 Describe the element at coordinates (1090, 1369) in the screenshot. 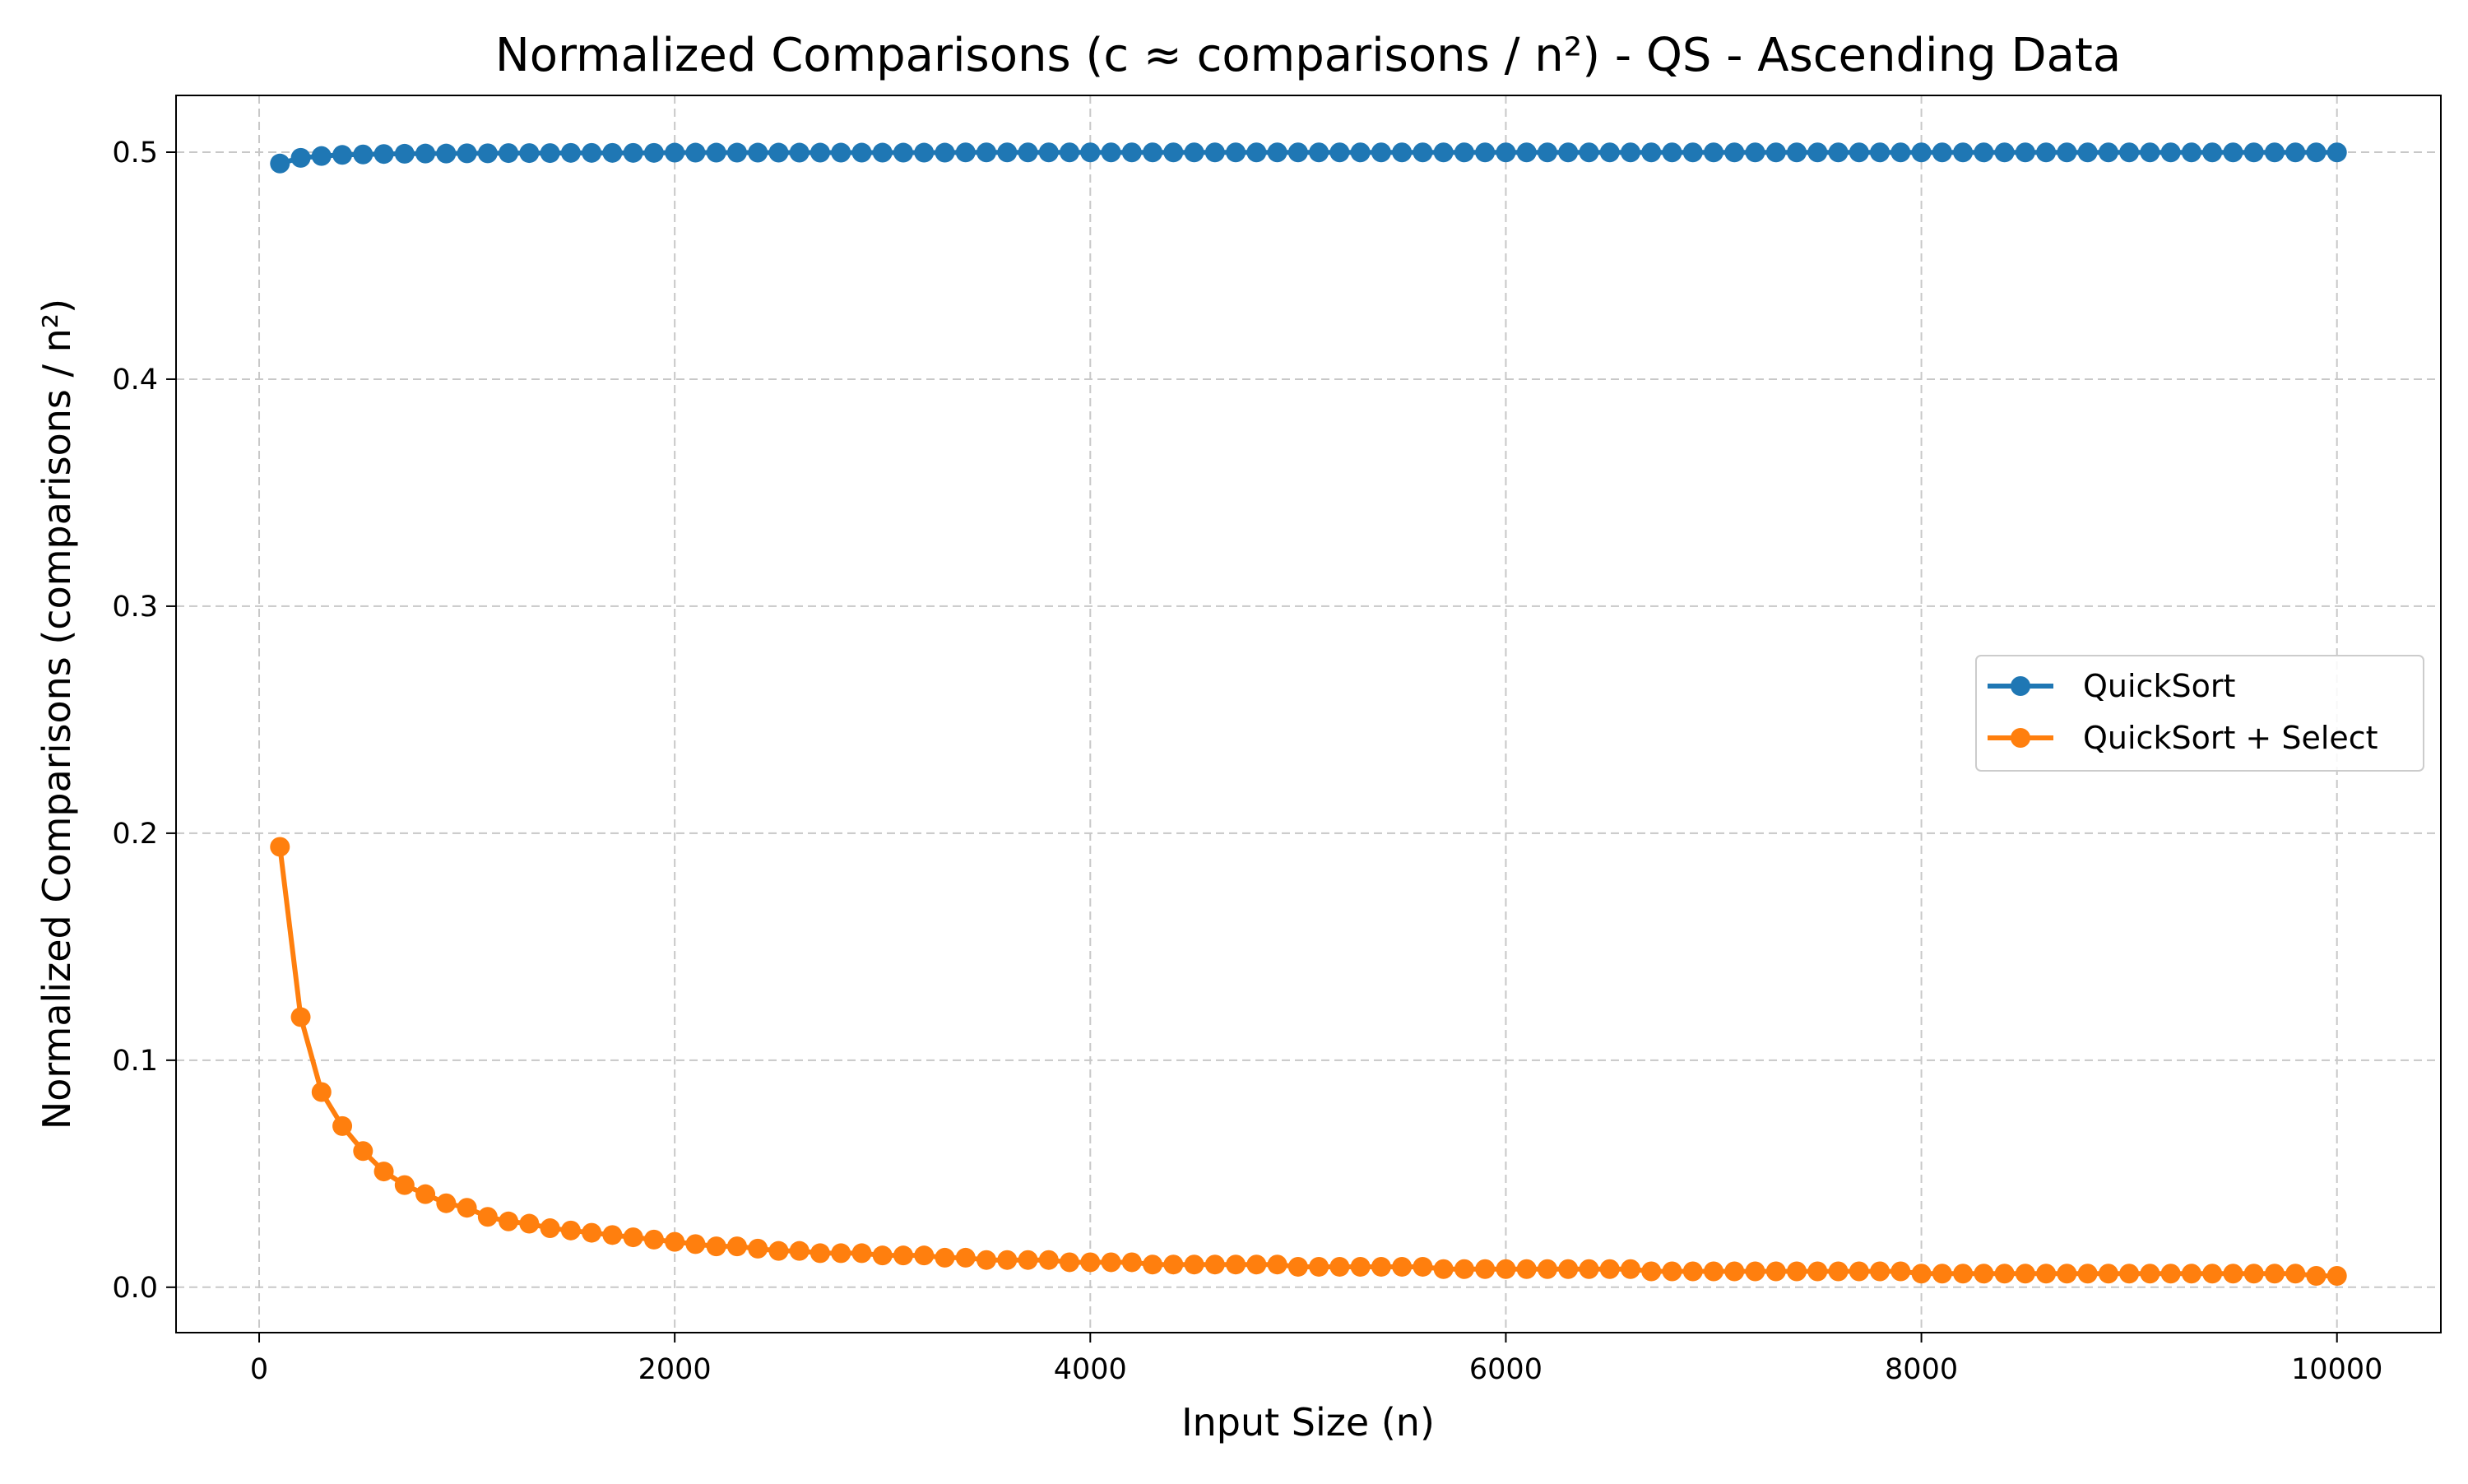

I see `x-tick-label: 4000` at that location.